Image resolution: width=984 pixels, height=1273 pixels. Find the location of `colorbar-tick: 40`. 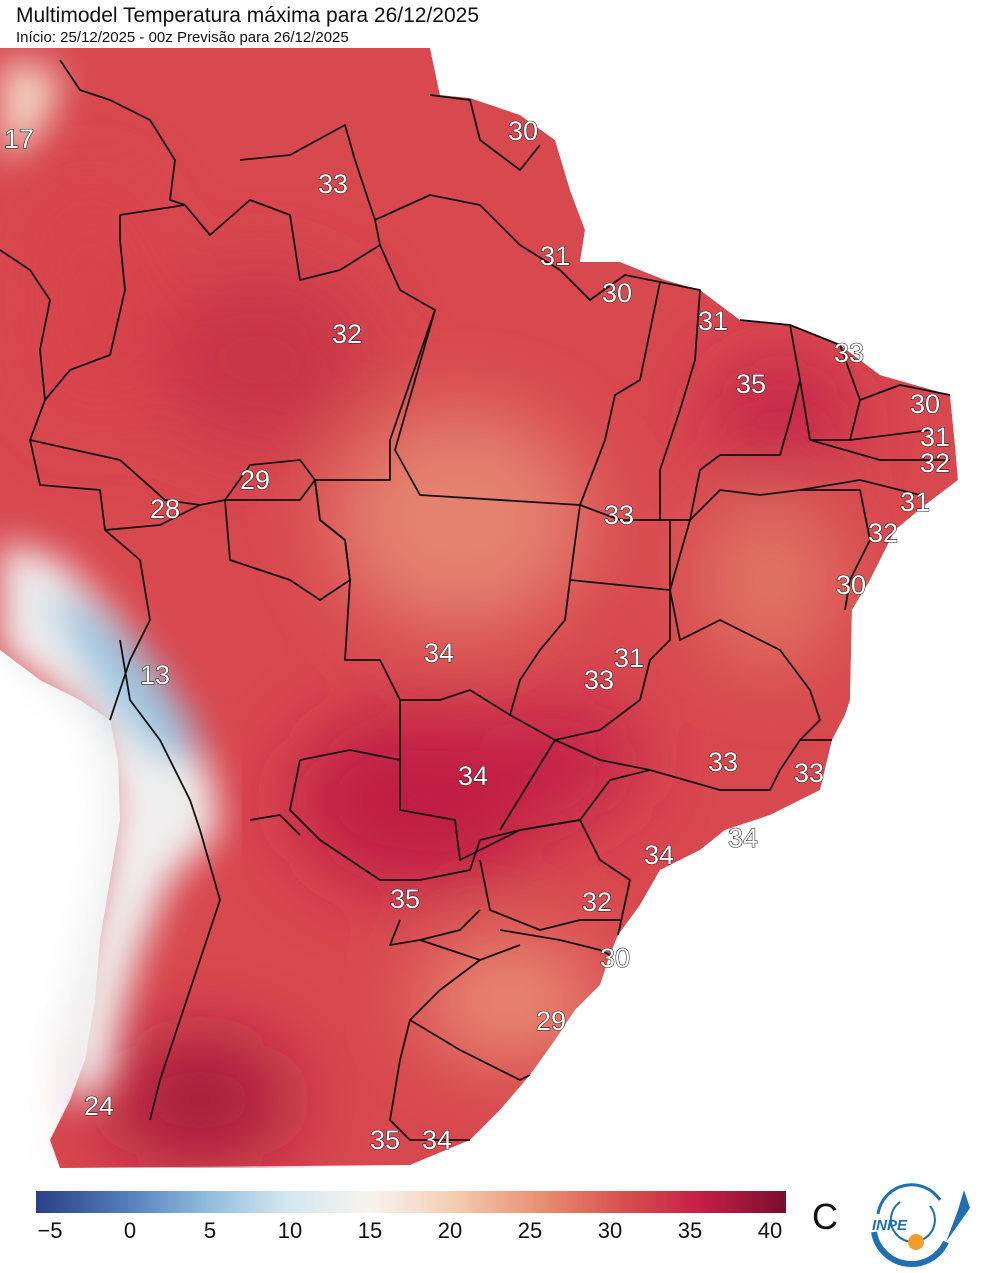

colorbar-tick: 40 is located at coordinates (770, 1230).